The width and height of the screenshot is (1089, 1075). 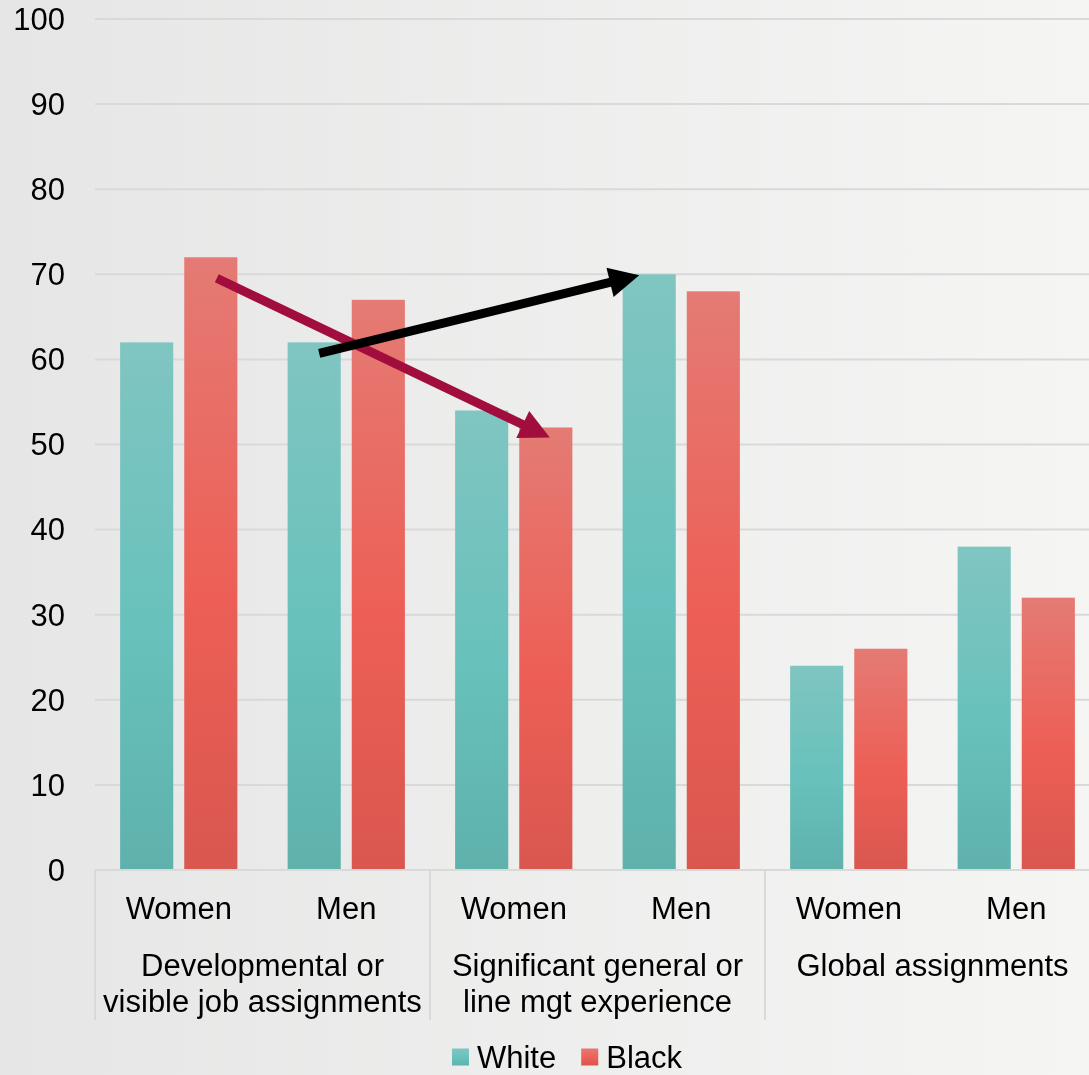 I want to click on legend-label: Black, so click(x=644, y=1057).